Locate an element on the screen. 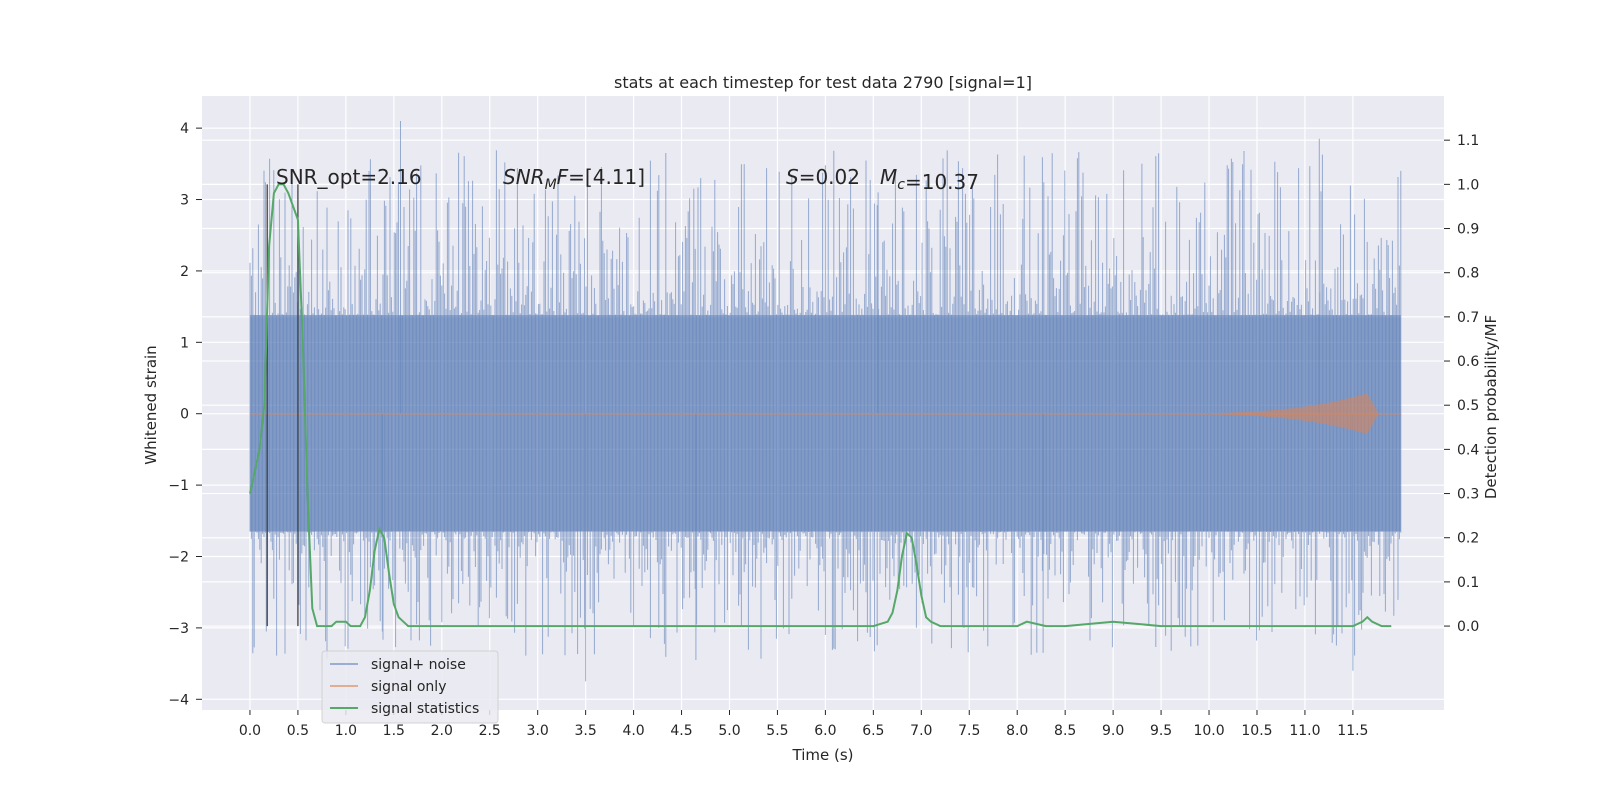 The width and height of the screenshot is (1600, 800). x-tick-label: 7.5 is located at coordinates (969, 731).